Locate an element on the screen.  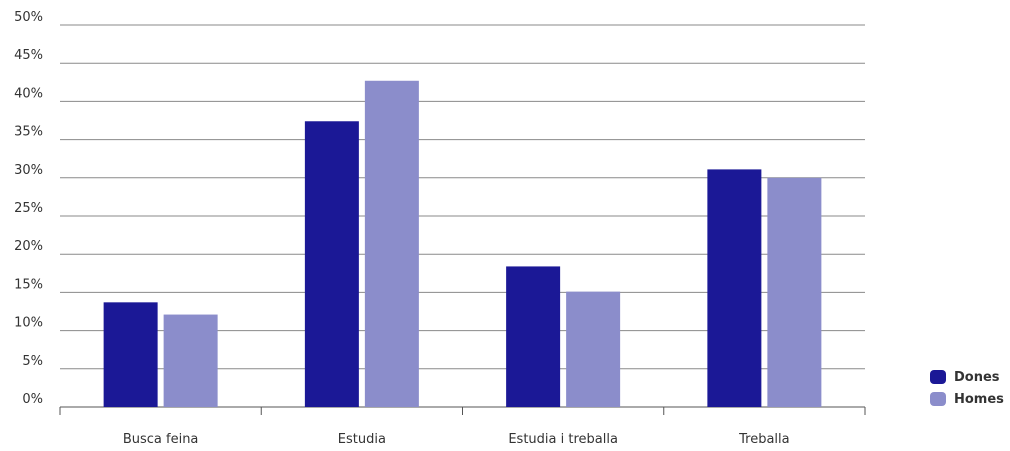
y-tick-label: 0% is located at coordinates (32, 399).